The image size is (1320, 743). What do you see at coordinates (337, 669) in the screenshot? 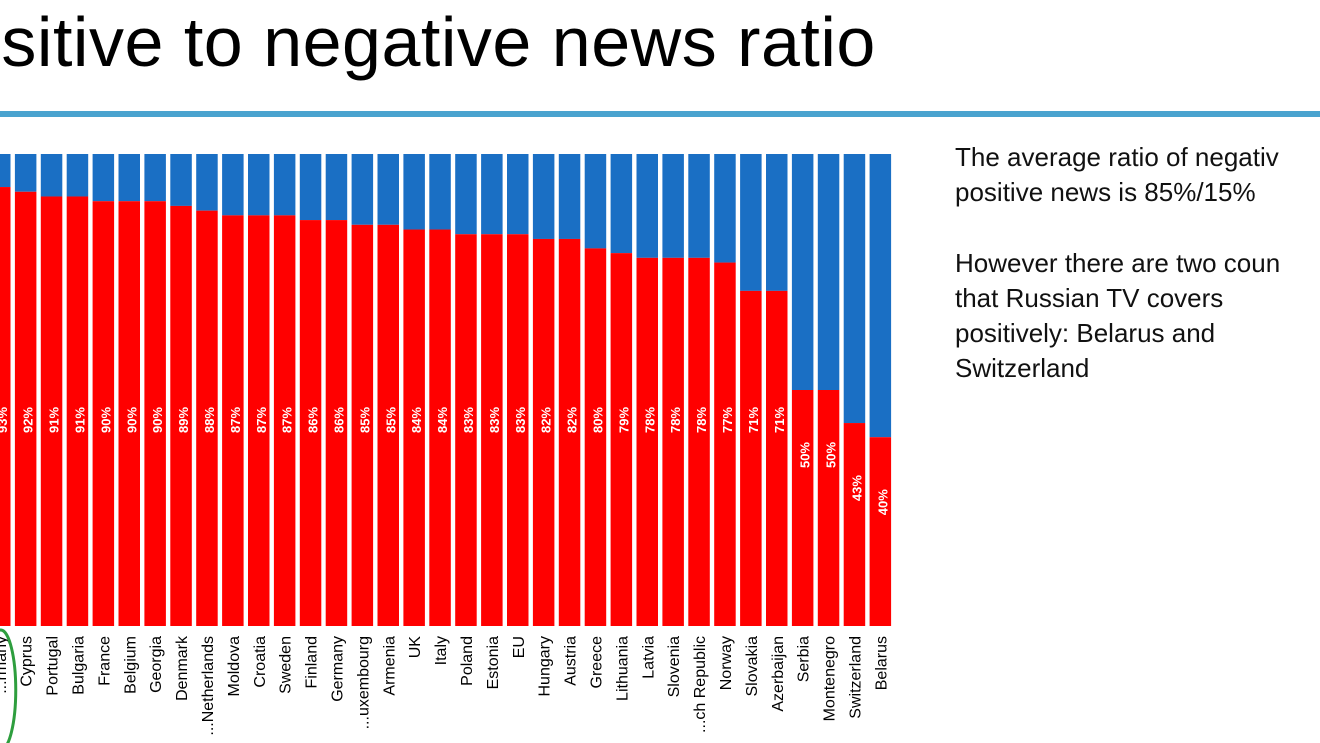
I see `category-tick-label: Germany` at bounding box center [337, 669].